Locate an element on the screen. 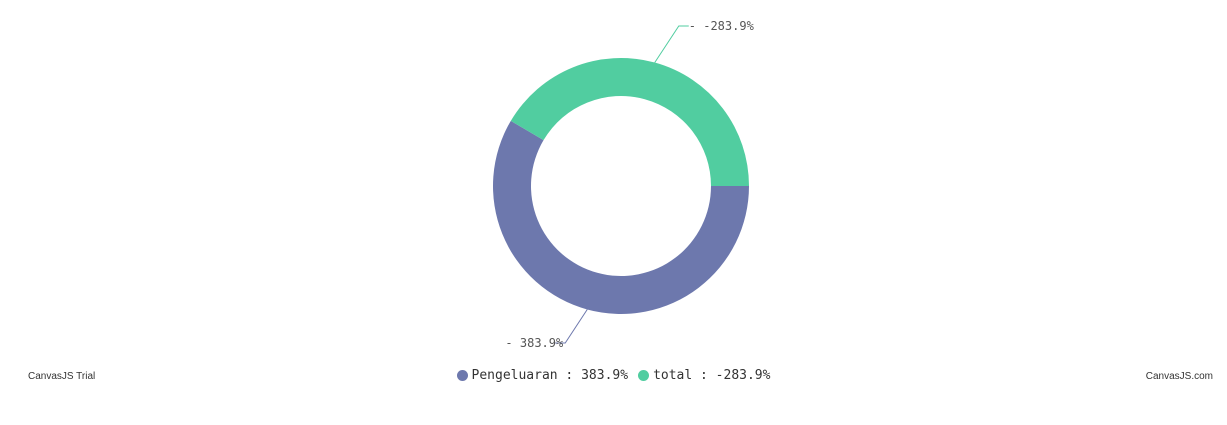 This screenshot has height=425, width=1227. legend-item-total: total : -283.9% is located at coordinates (704, 375).